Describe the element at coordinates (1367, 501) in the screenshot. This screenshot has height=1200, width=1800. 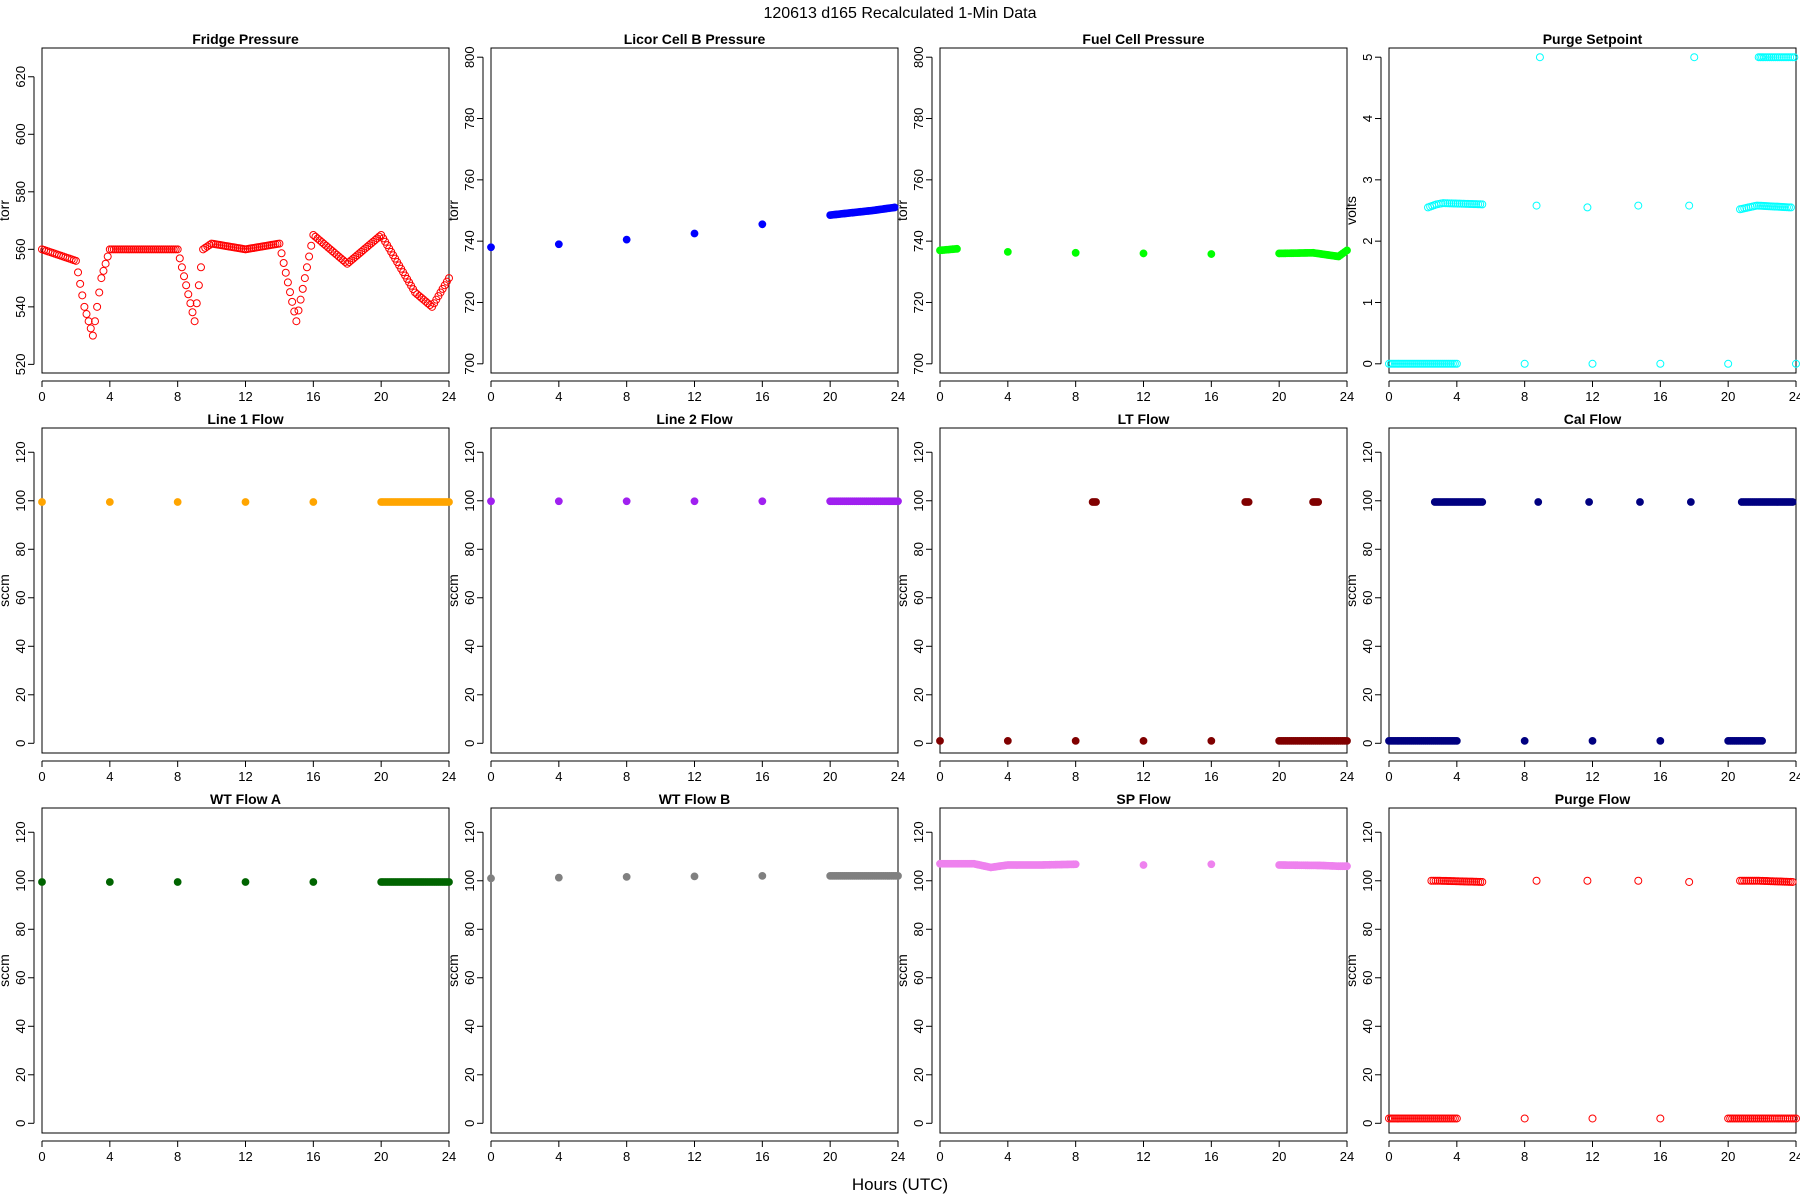
I see `y-tick-label: 100` at that location.